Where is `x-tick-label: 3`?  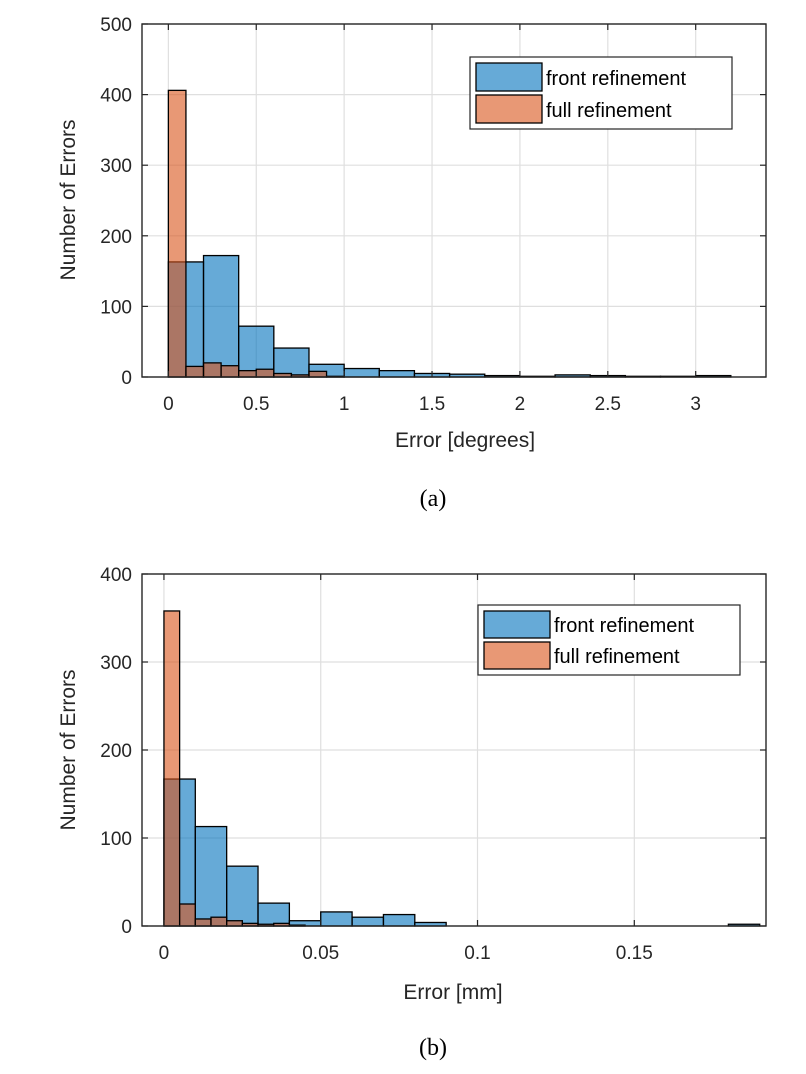
x-tick-label: 3 is located at coordinates (695, 404).